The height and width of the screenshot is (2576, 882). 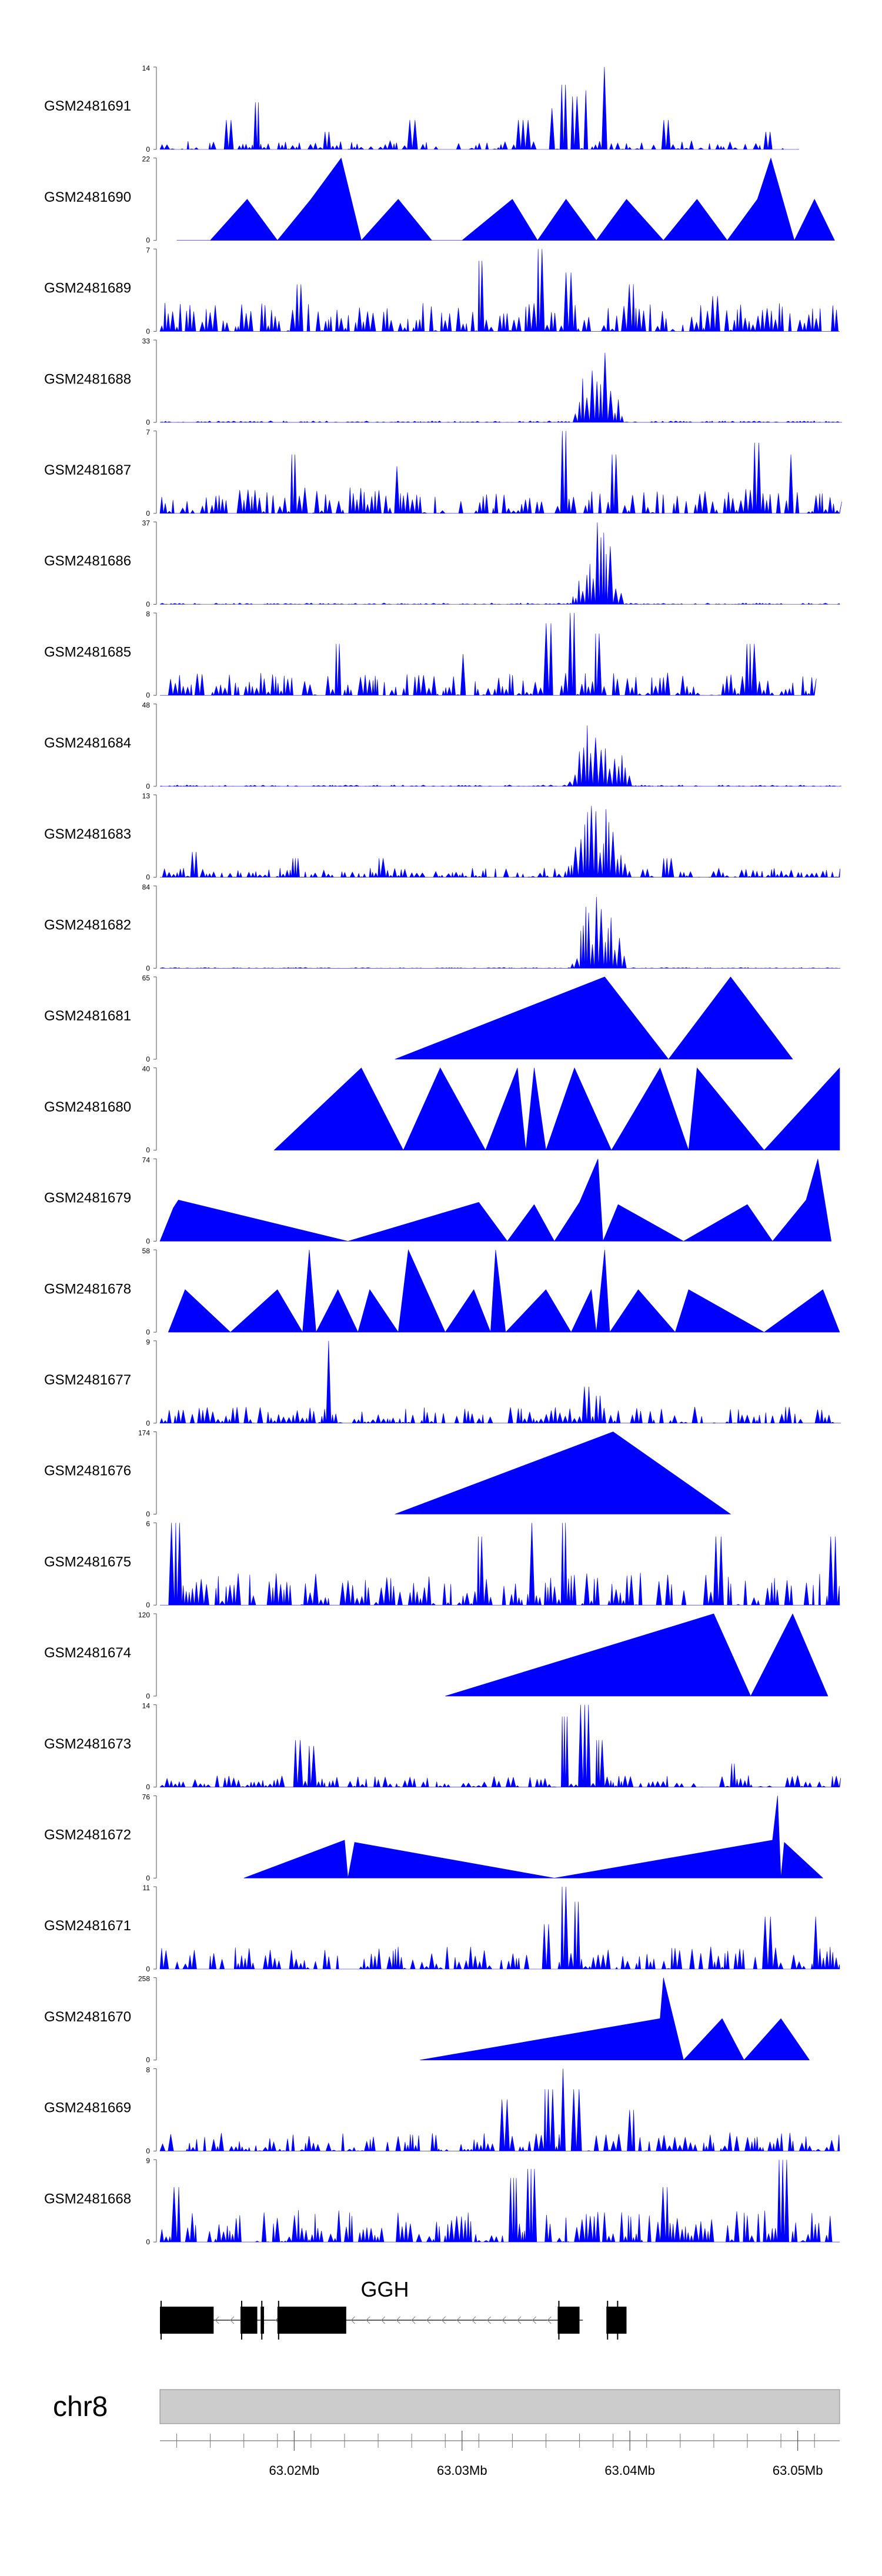 I want to click on signal-area-GSM2481674, so click(x=636, y=1655).